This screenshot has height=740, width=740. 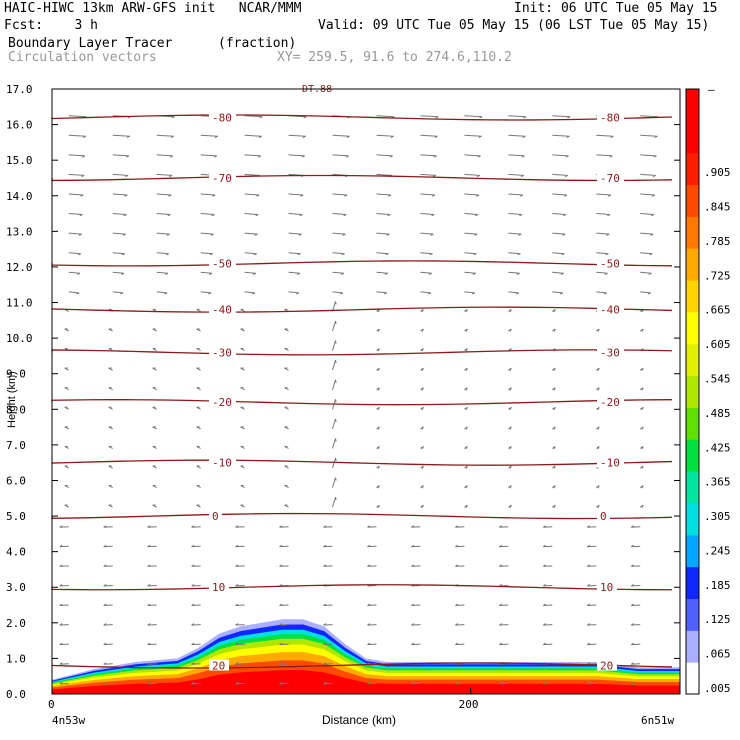 I want to click on colorbar-label: .005, so click(x=717, y=688).